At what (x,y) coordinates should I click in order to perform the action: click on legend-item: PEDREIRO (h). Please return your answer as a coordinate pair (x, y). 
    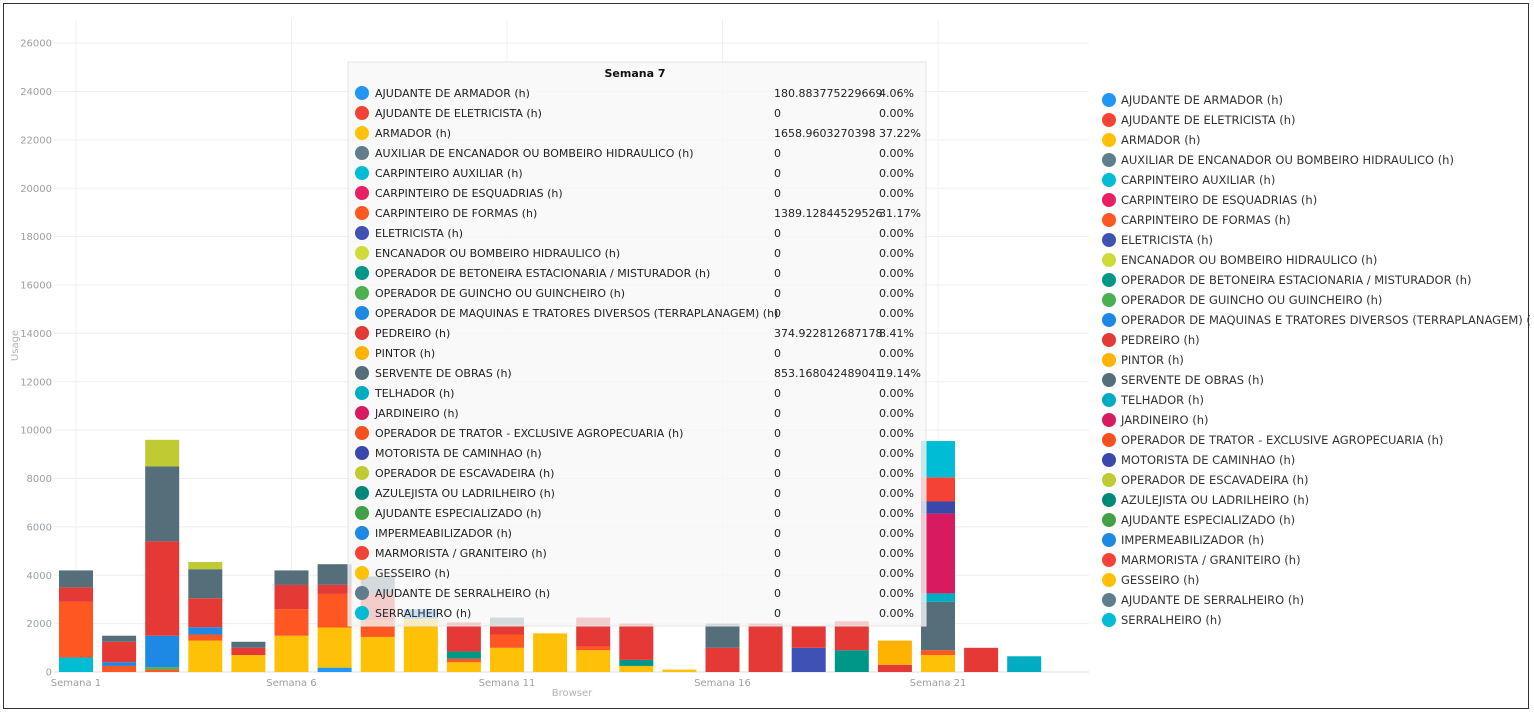
    Looking at the image, I should click on (1151, 340).